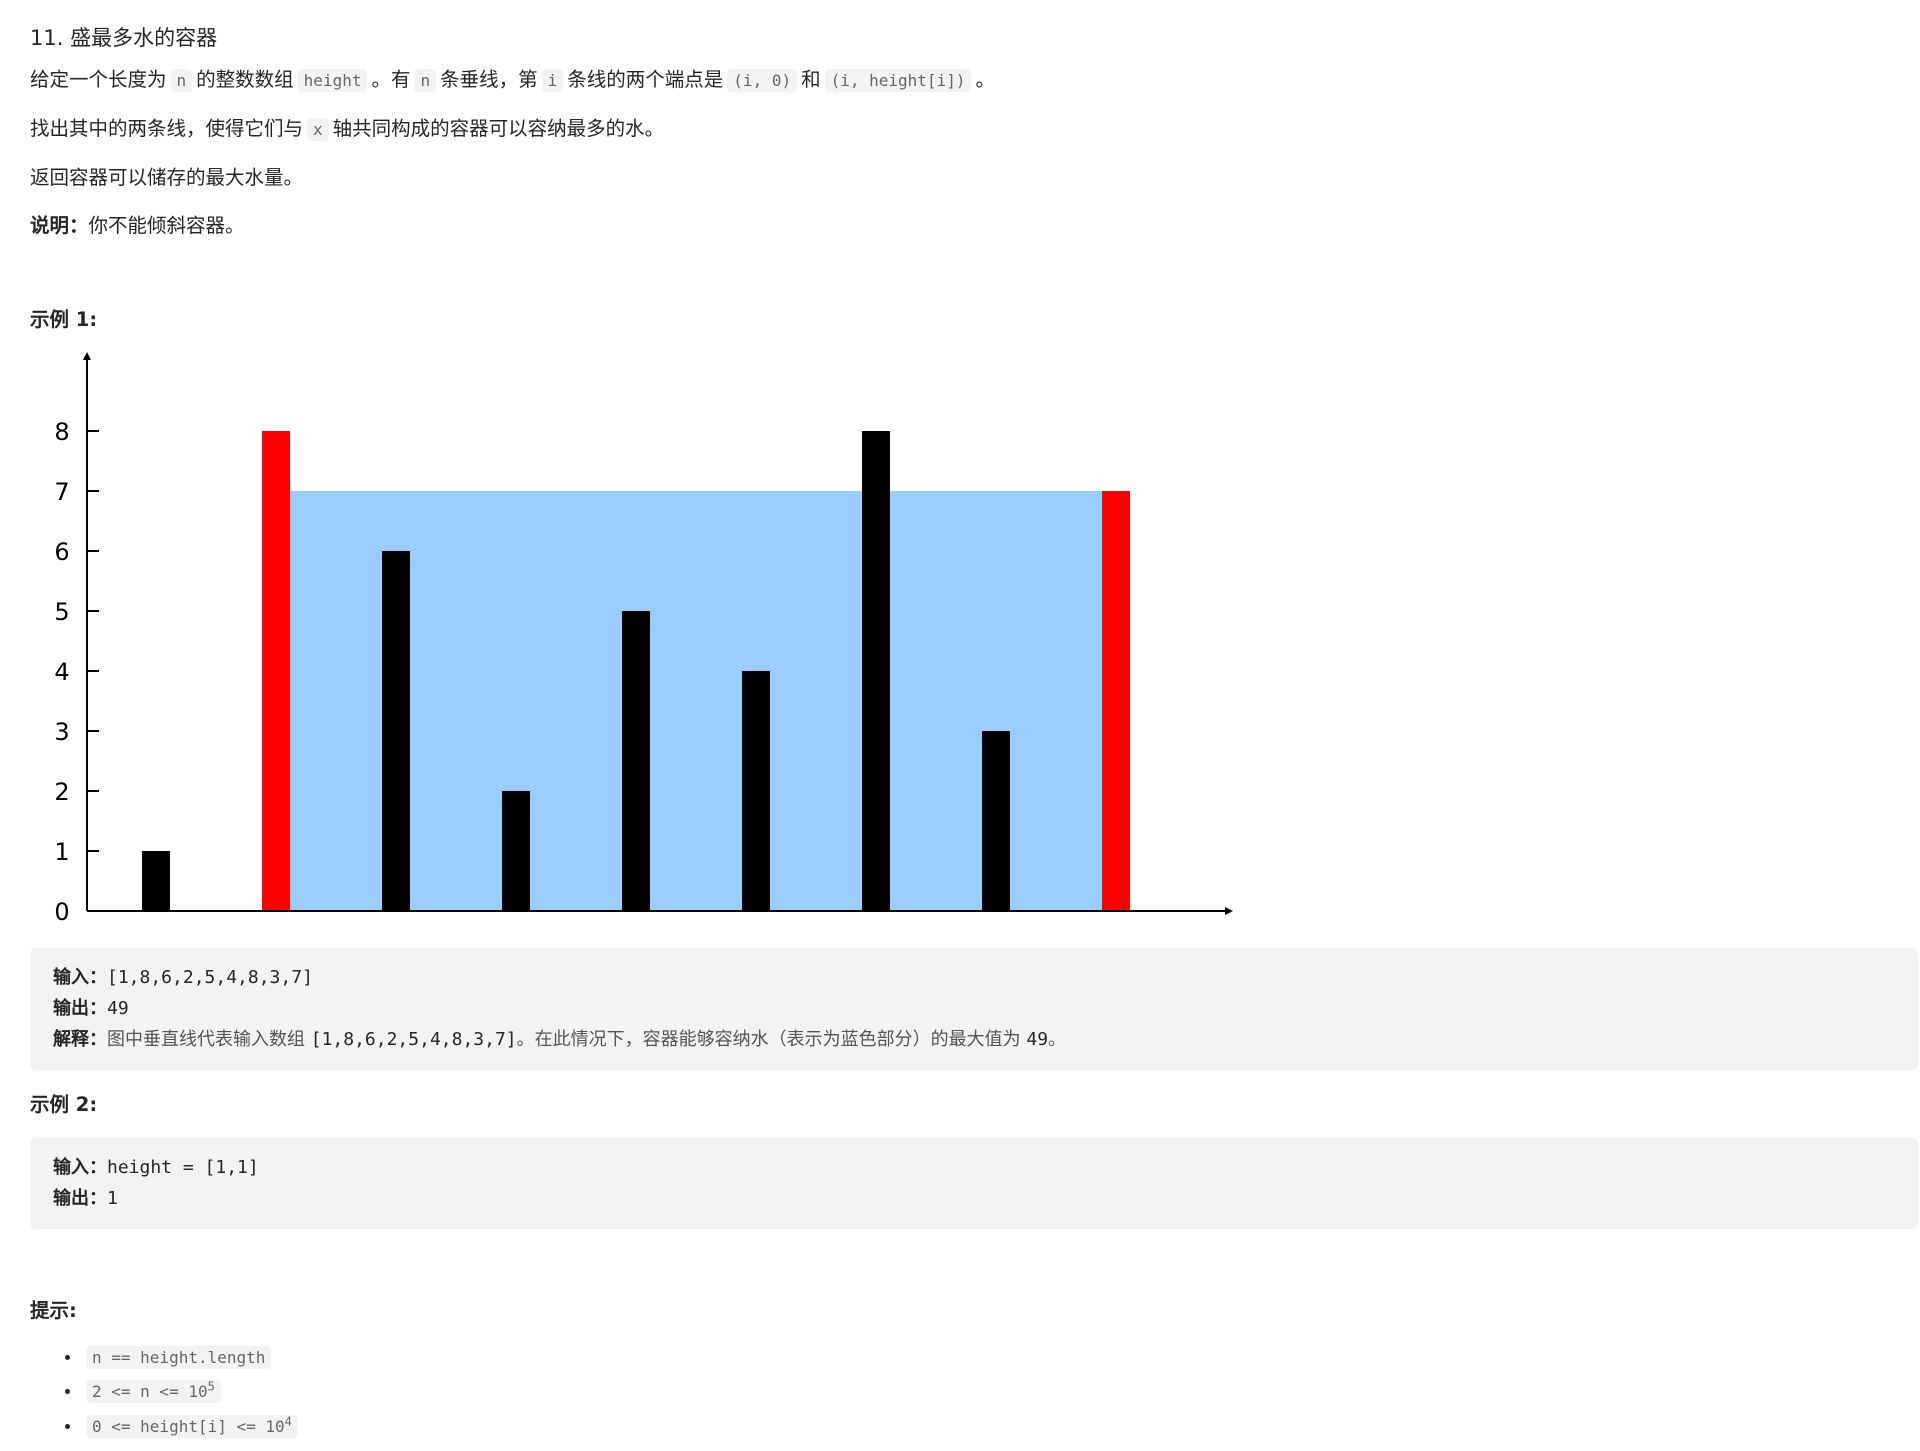  What do you see at coordinates (762, 80) in the screenshot?
I see `code-point-1: (i, 0)` at bounding box center [762, 80].